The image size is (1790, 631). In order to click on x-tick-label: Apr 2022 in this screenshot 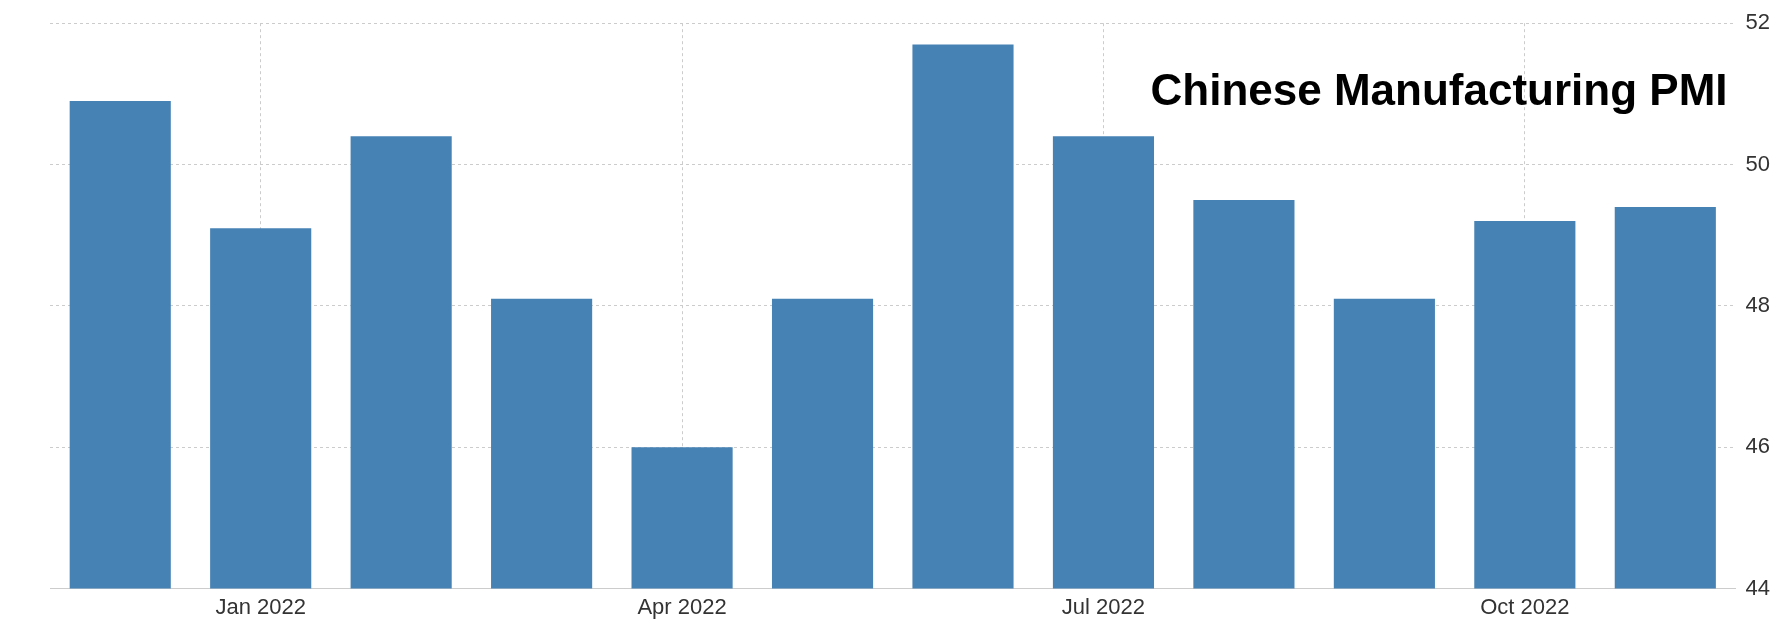, I will do `click(682, 606)`.